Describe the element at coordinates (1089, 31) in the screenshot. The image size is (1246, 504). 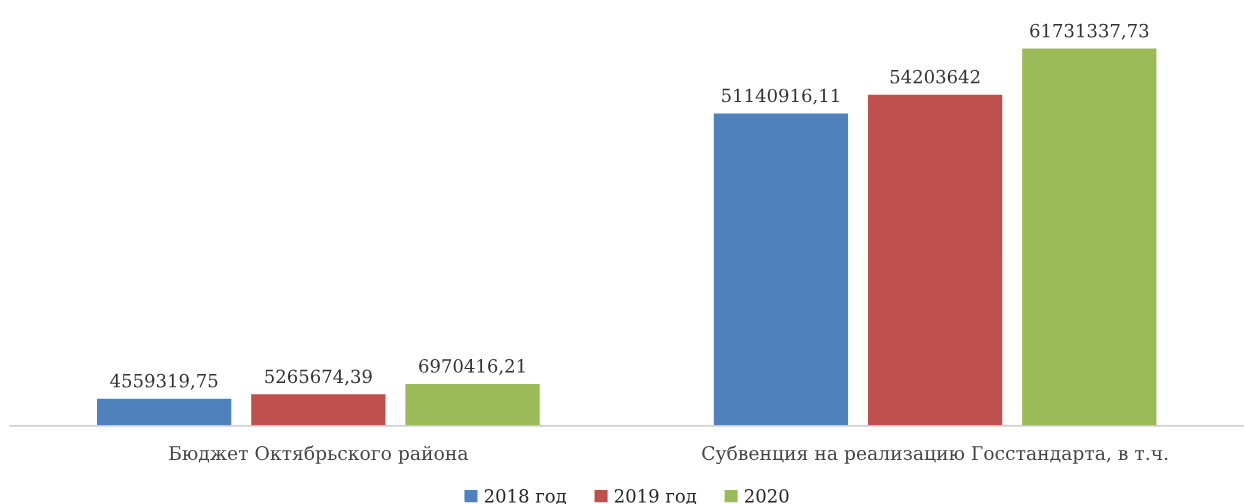
I see `data-label: 61731337,73` at that location.